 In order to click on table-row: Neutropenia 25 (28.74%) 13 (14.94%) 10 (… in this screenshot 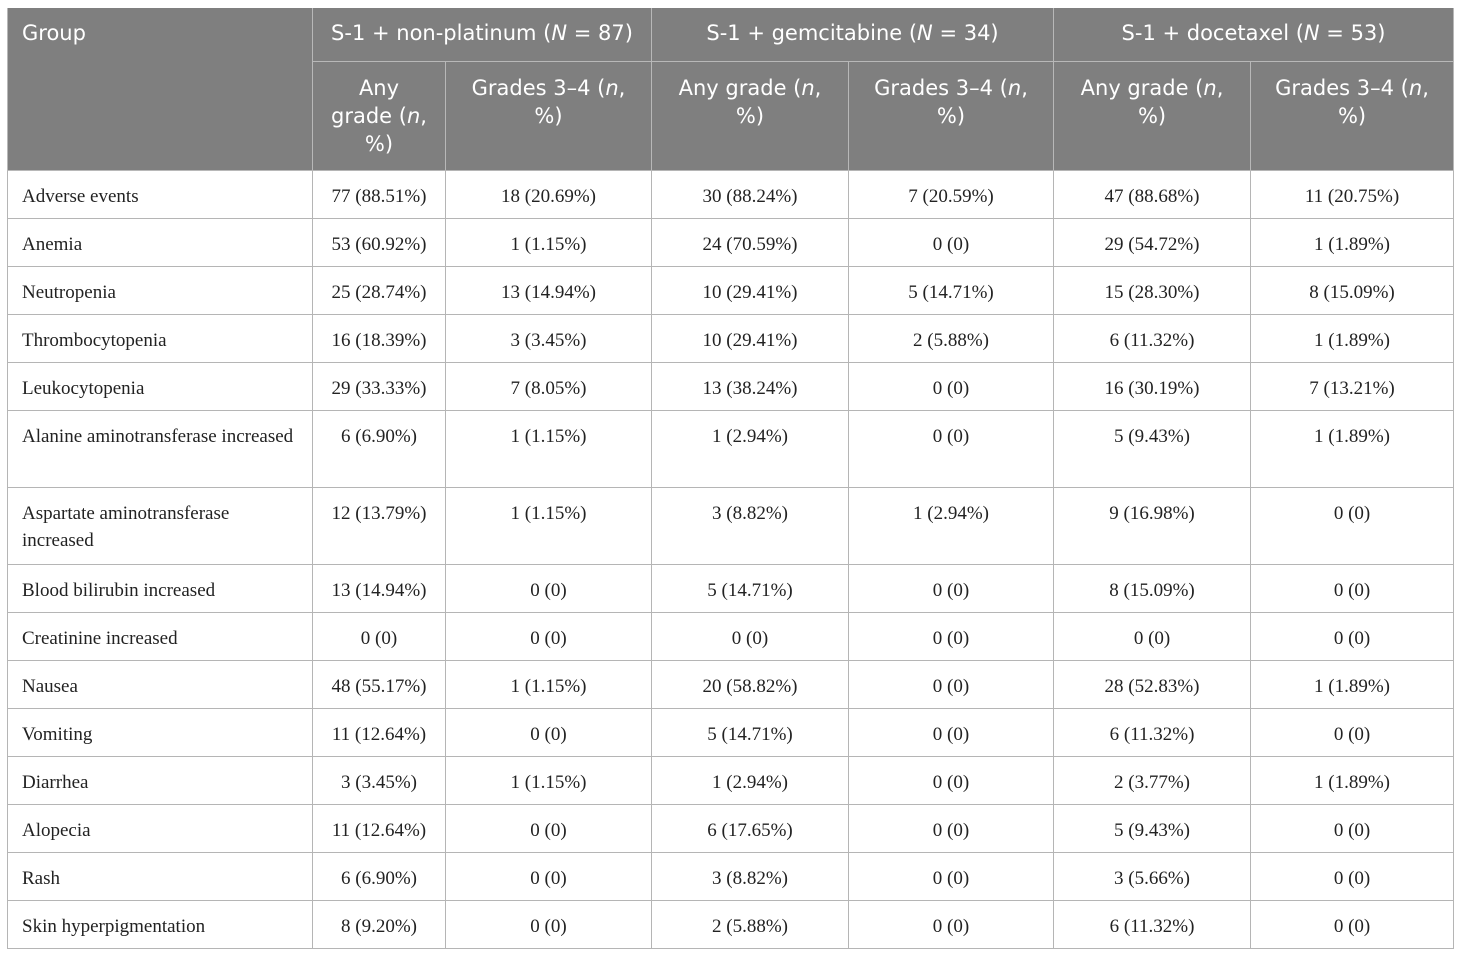, I will do `click(731, 290)`.